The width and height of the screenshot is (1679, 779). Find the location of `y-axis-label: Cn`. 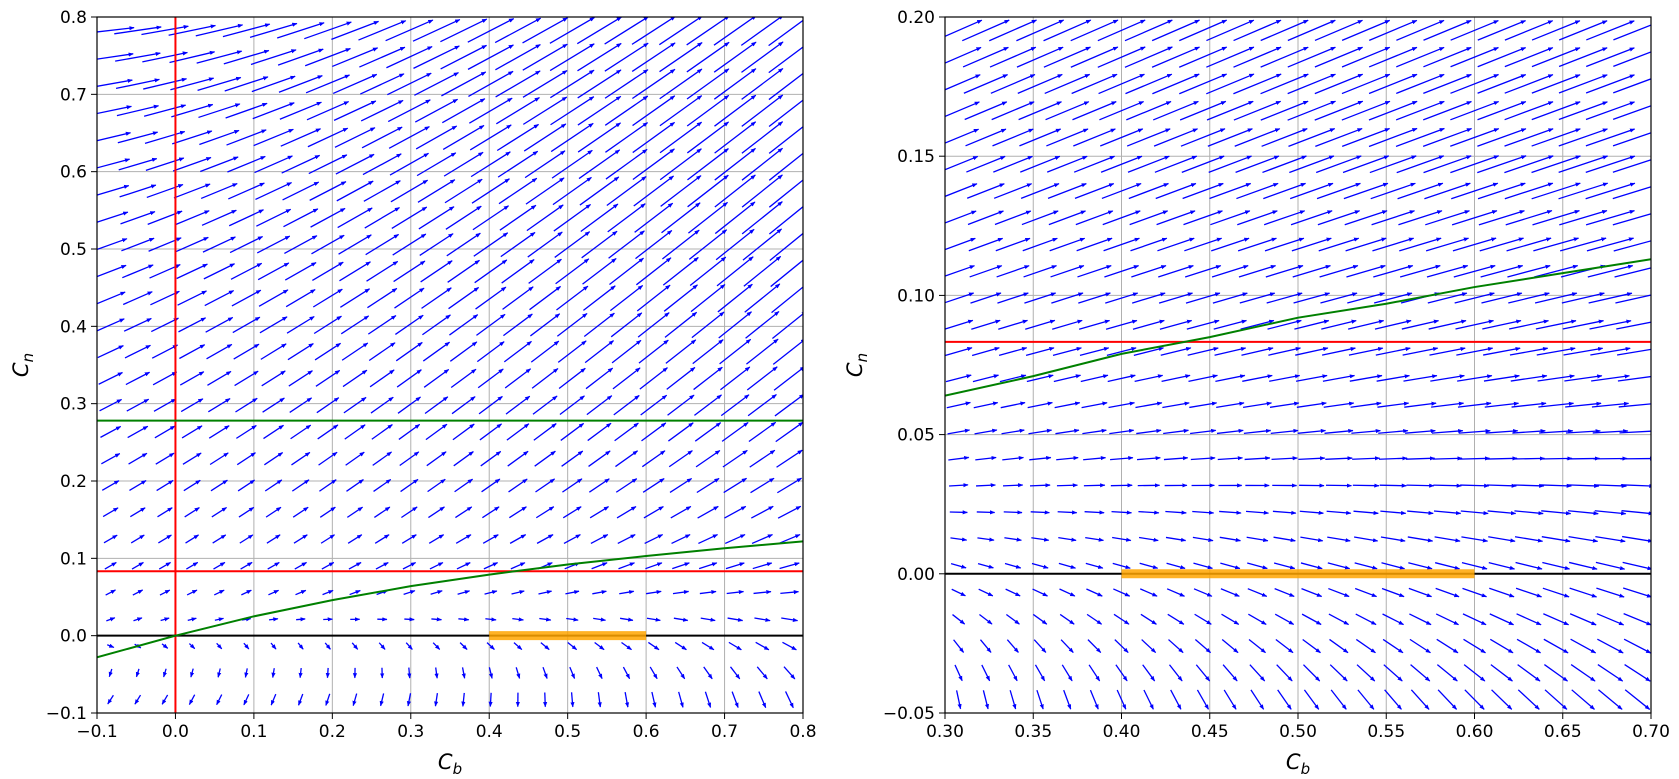

y-axis-label: Cn is located at coordinates (23, 365).